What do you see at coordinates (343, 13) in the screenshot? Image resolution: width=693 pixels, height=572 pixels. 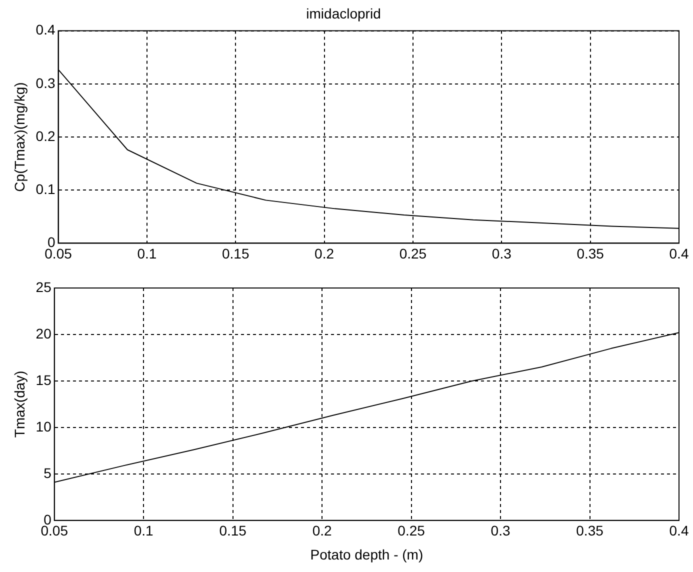 I see `chart-title: imidacloprid` at bounding box center [343, 13].